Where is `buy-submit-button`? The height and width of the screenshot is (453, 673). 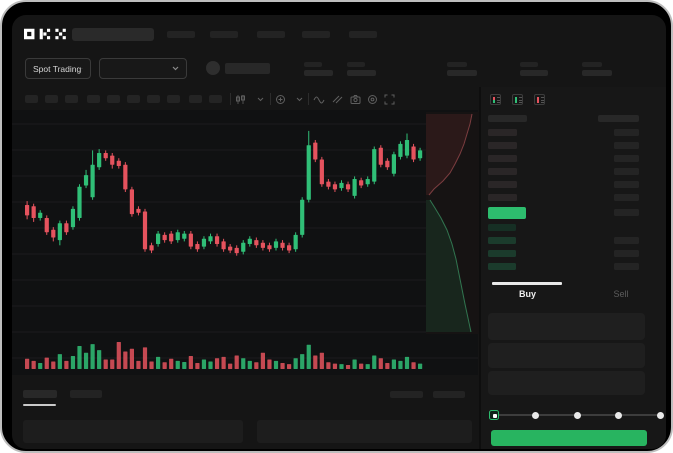
buy-submit-button is located at coordinates (569, 438).